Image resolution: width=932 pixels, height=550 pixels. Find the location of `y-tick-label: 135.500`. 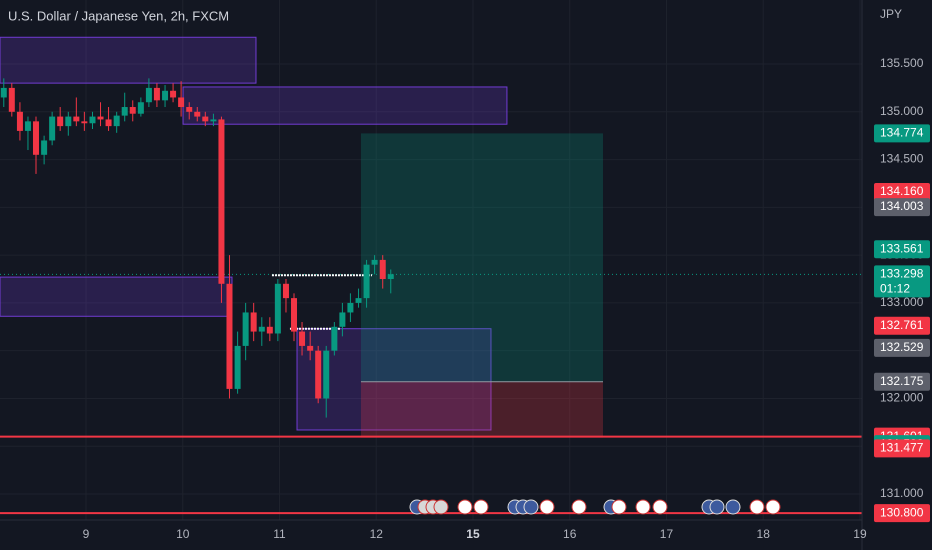

y-tick-label: 135.500 is located at coordinates (902, 63).